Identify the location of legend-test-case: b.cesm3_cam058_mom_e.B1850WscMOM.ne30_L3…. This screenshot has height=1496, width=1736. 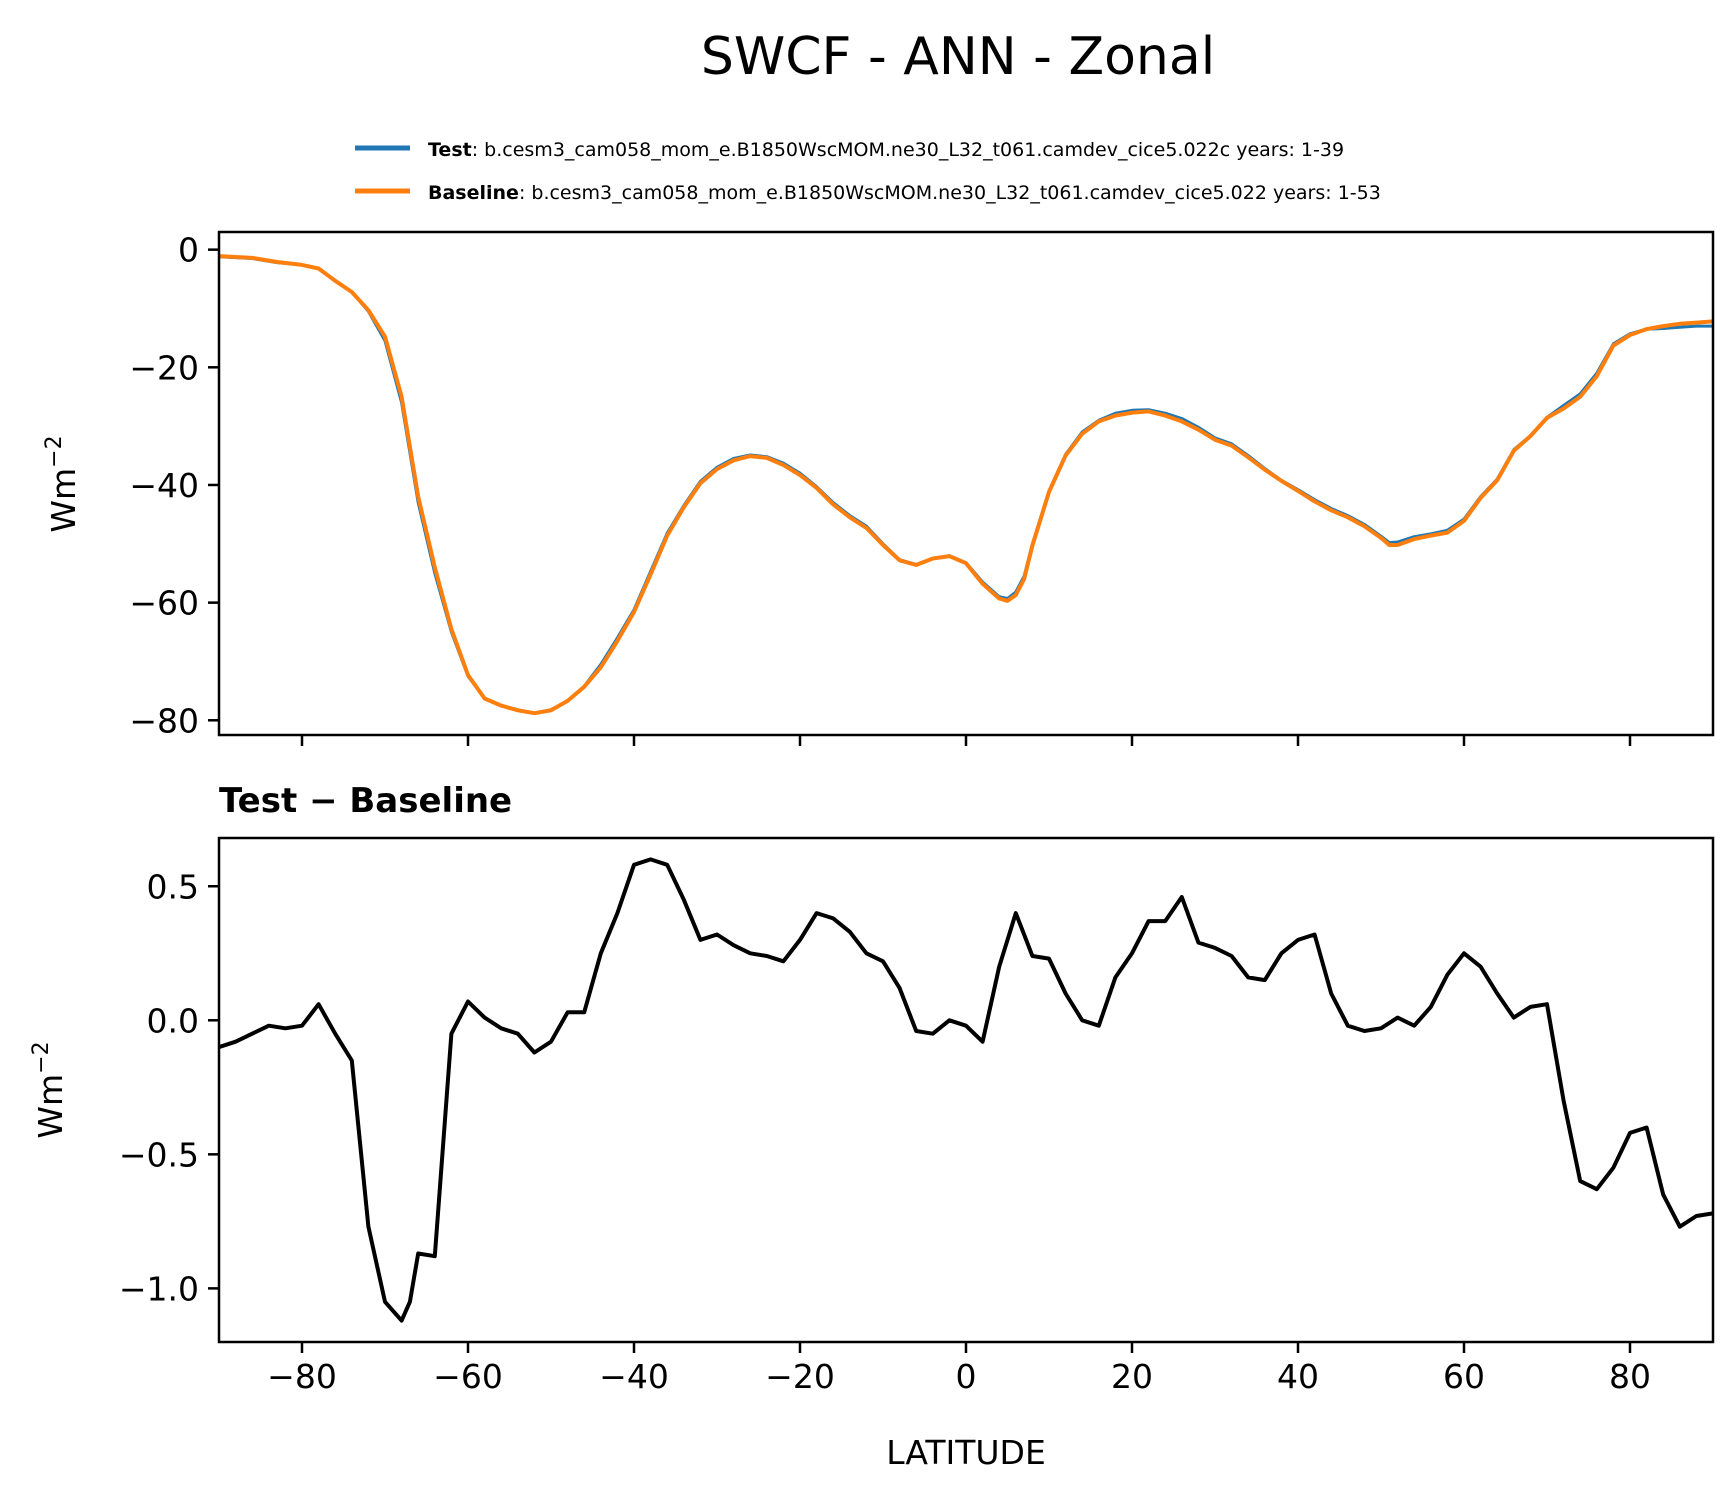
(857, 150).